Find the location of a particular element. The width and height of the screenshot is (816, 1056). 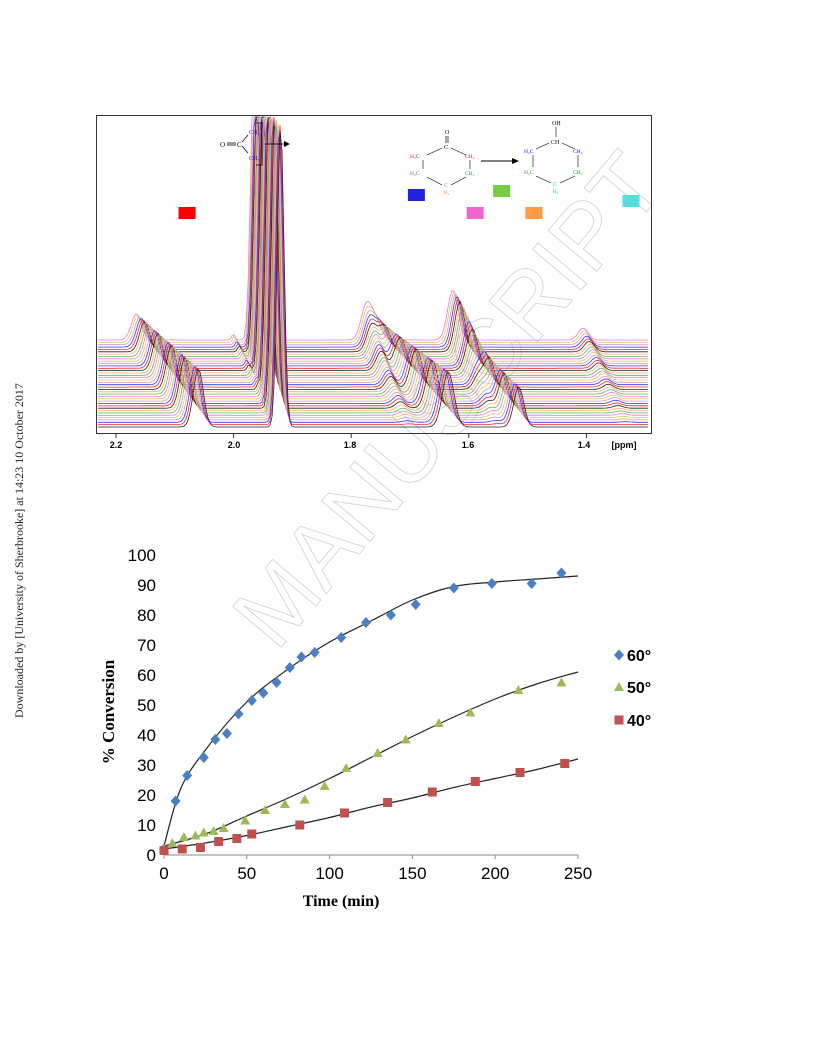

data-points is located at coordinates (364, 711).